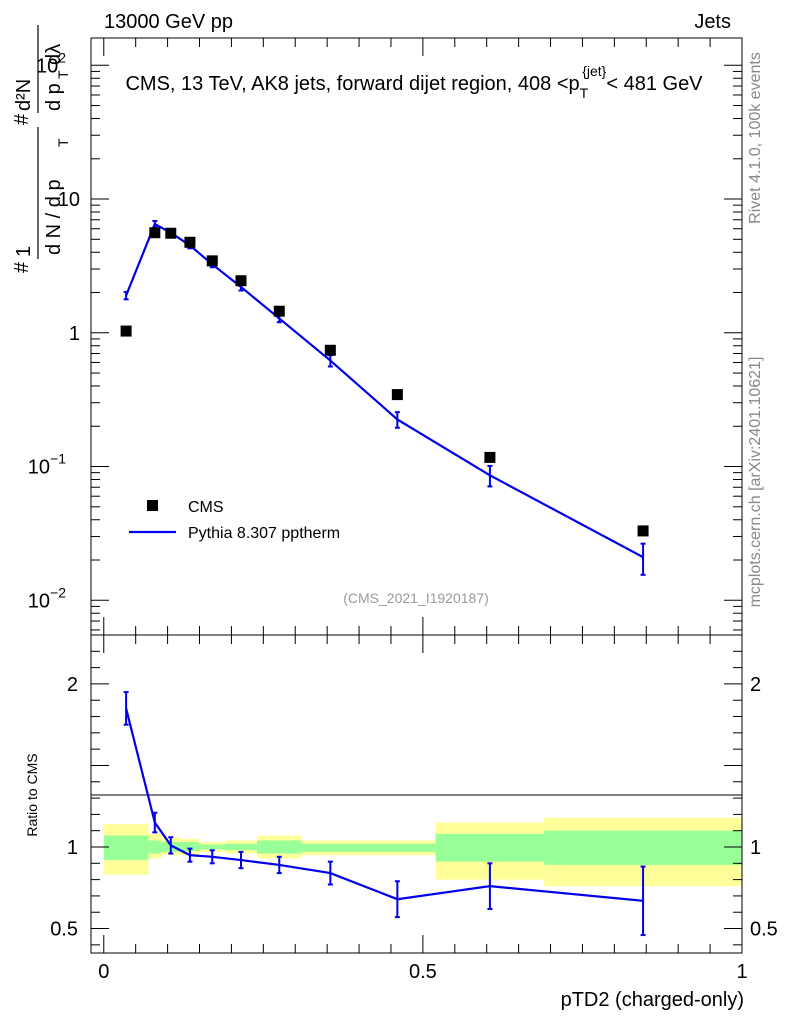 The height and width of the screenshot is (1024, 786). What do you see at coordinates (58, 459) in the screenshot?
I see `main-y-tick-exponent: −1` at bounding box center [58, 459].